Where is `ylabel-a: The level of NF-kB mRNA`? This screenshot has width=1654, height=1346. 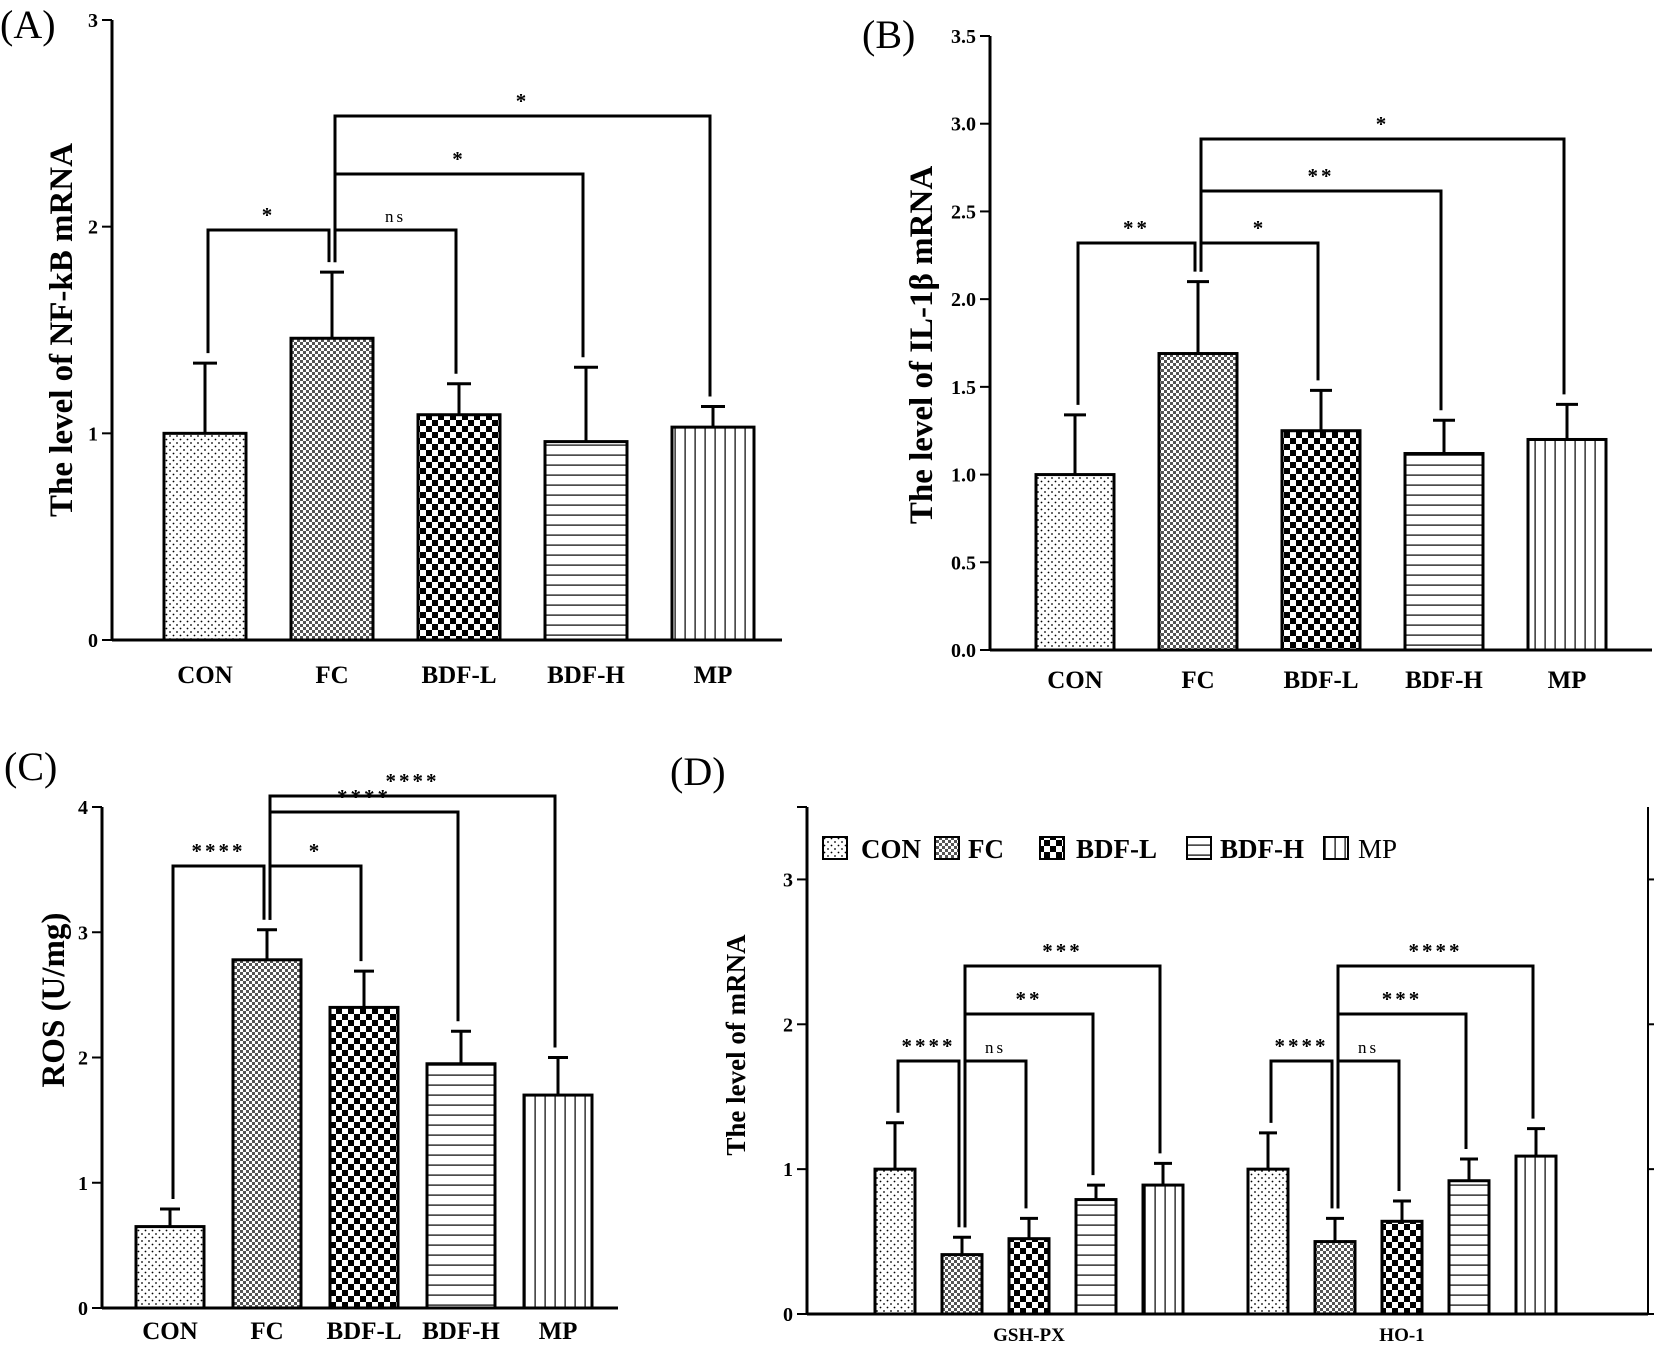
ylabel-a: The level of NF-kB mRNA is located at coordinates (62, 330).